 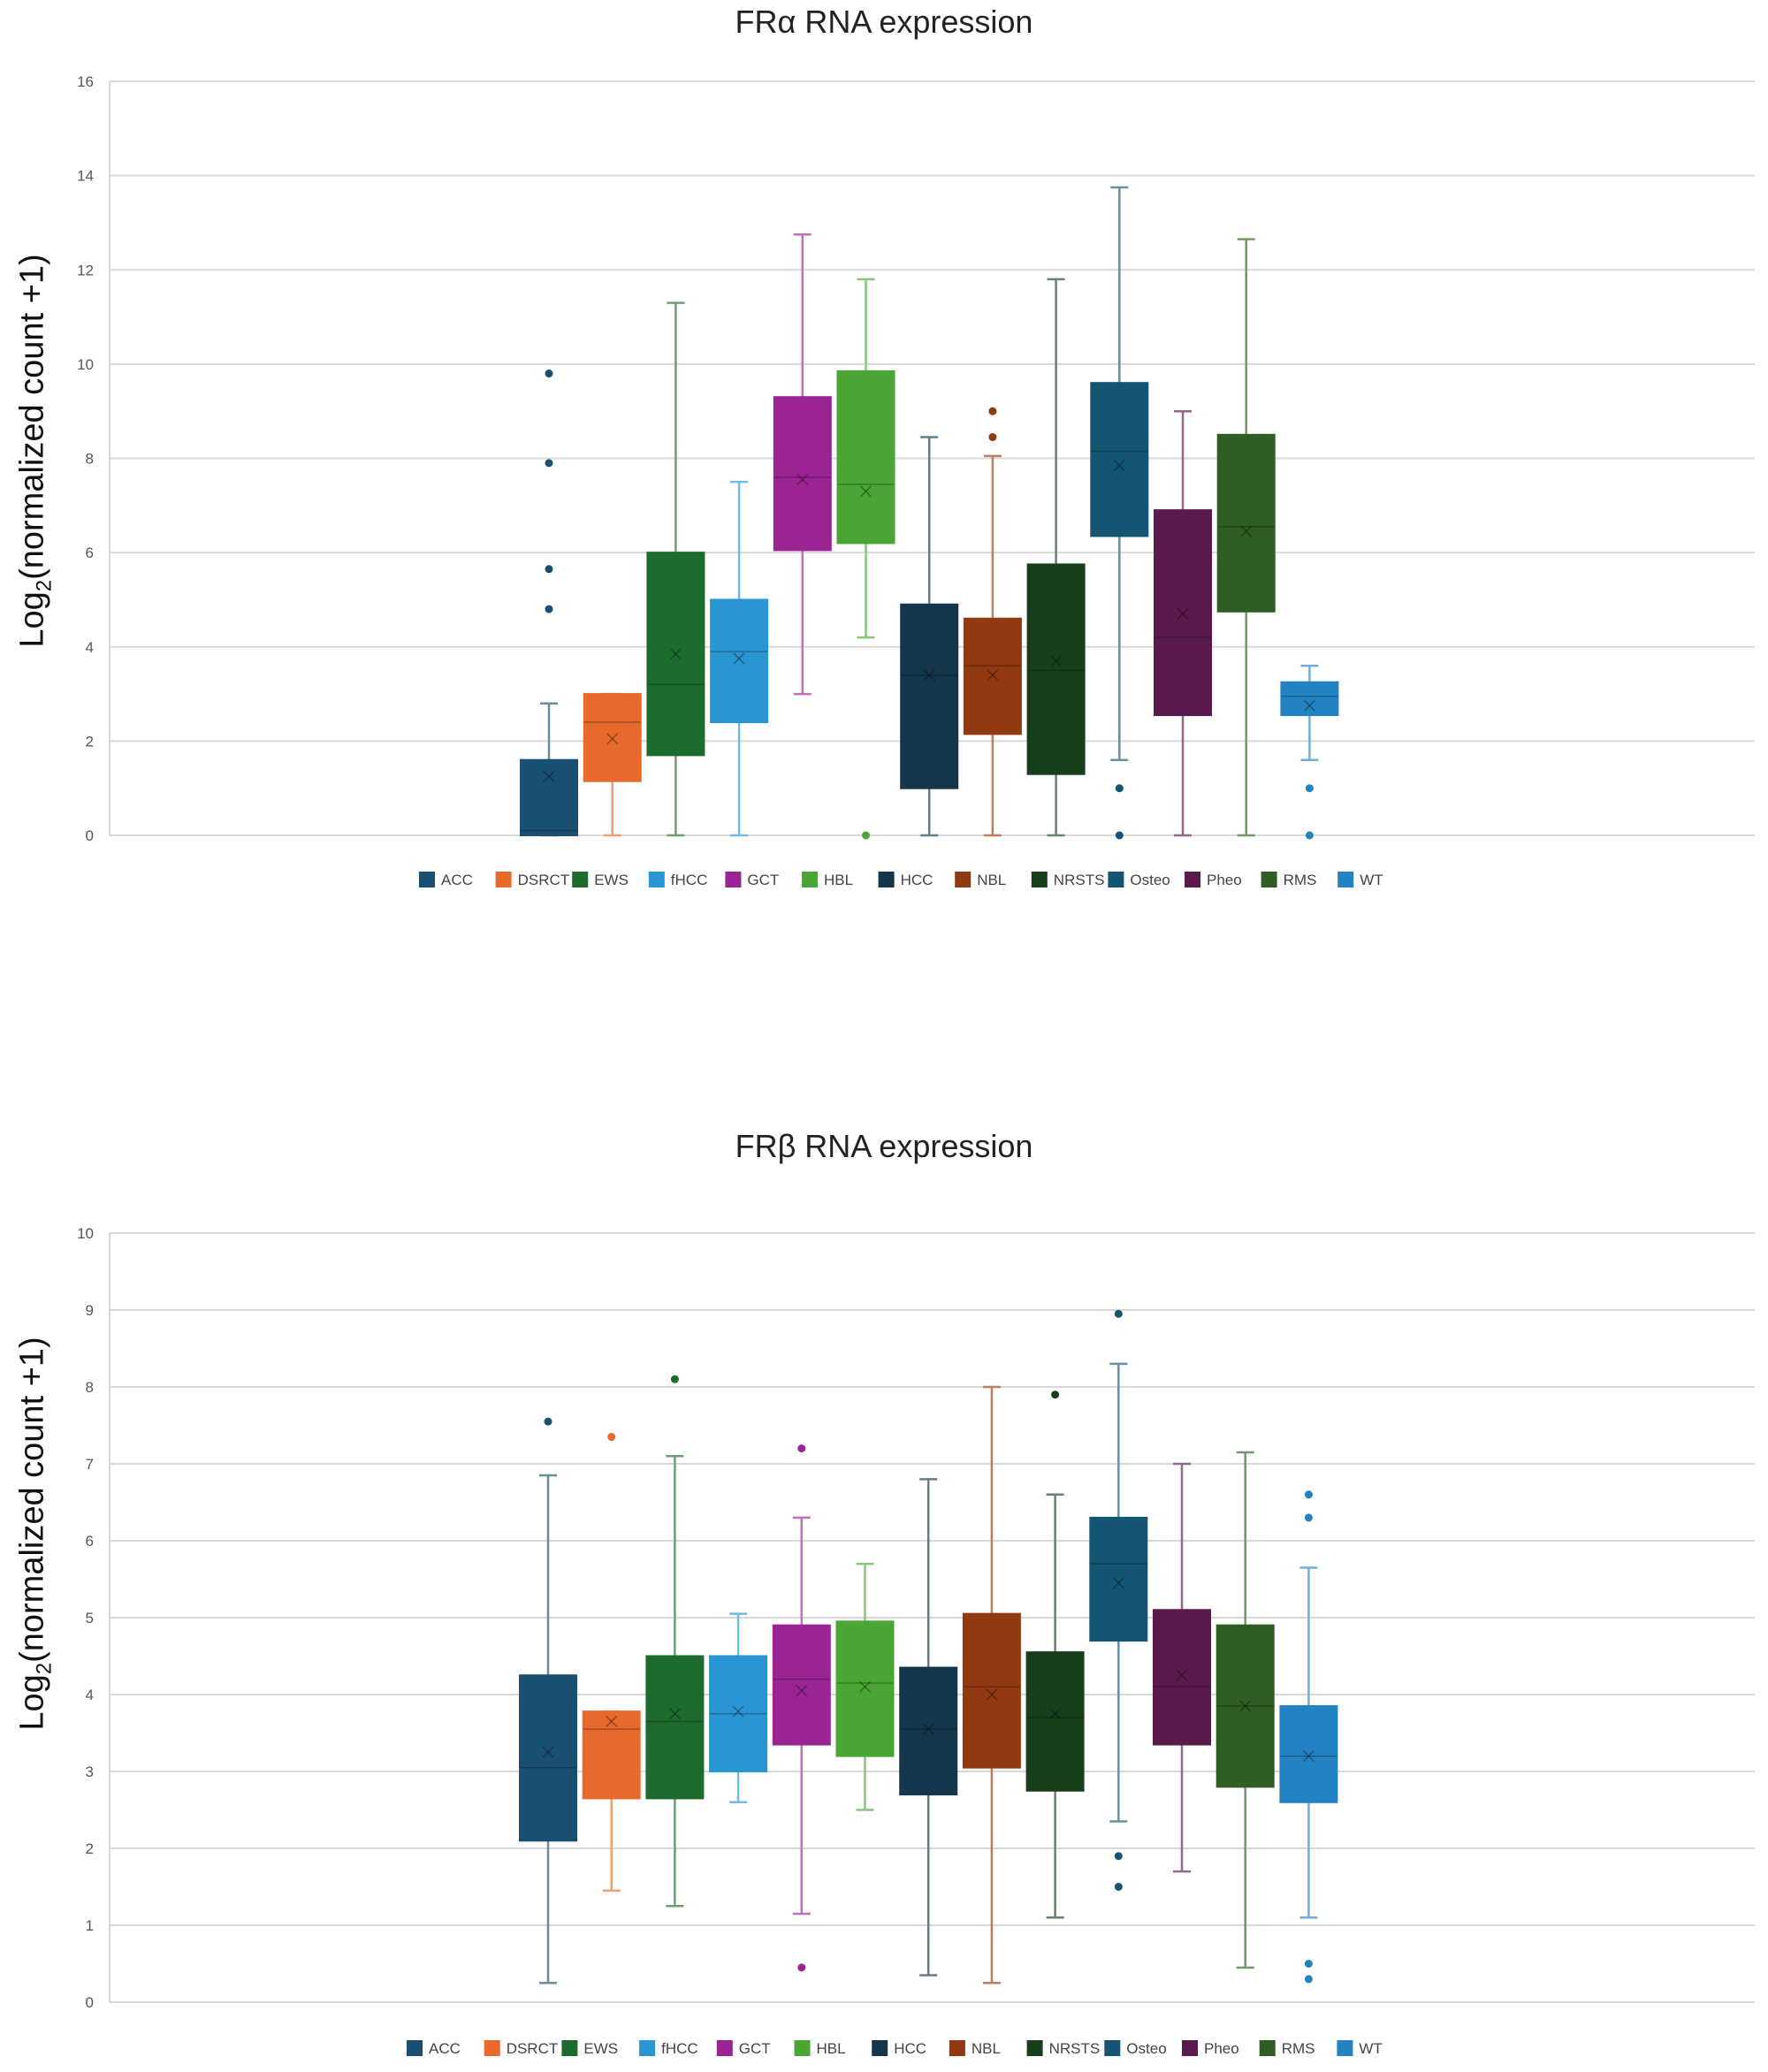 I want to click on chart-title: FRβ RNA expression, so click(x=884, y=1146).